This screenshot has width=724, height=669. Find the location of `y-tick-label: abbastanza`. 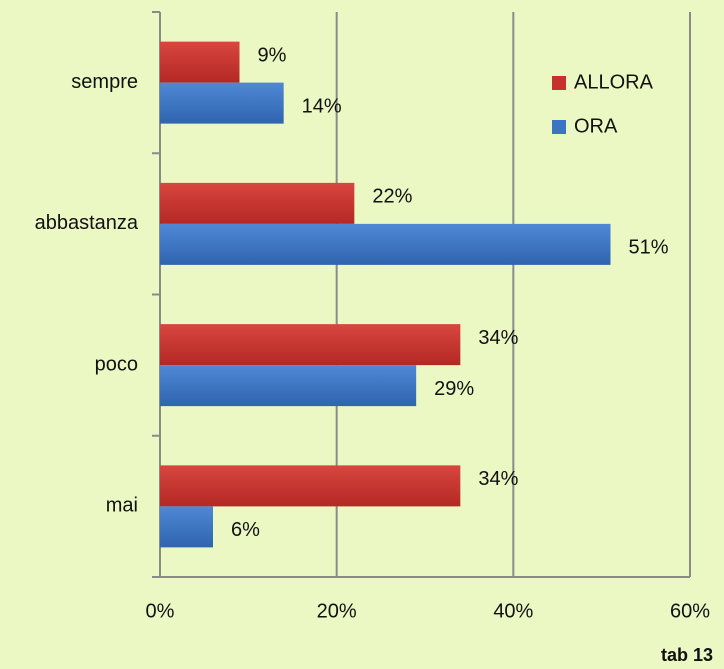

y-tick-label: abbastanza is located at coordinates (87, 223).